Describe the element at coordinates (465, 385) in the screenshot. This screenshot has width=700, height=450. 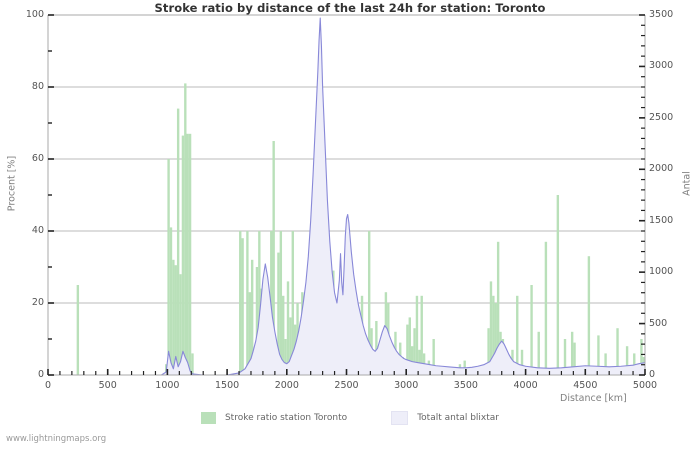
I see `x-tick-label: 3500` at that location.